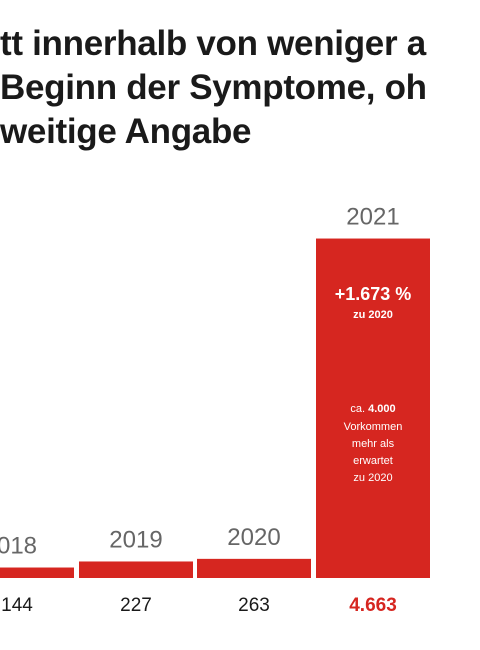 The image size is (480, 650). Describe the element at coordinates (373, 461) in the screenshot. I see `note-line-4: erwartet` at that location.